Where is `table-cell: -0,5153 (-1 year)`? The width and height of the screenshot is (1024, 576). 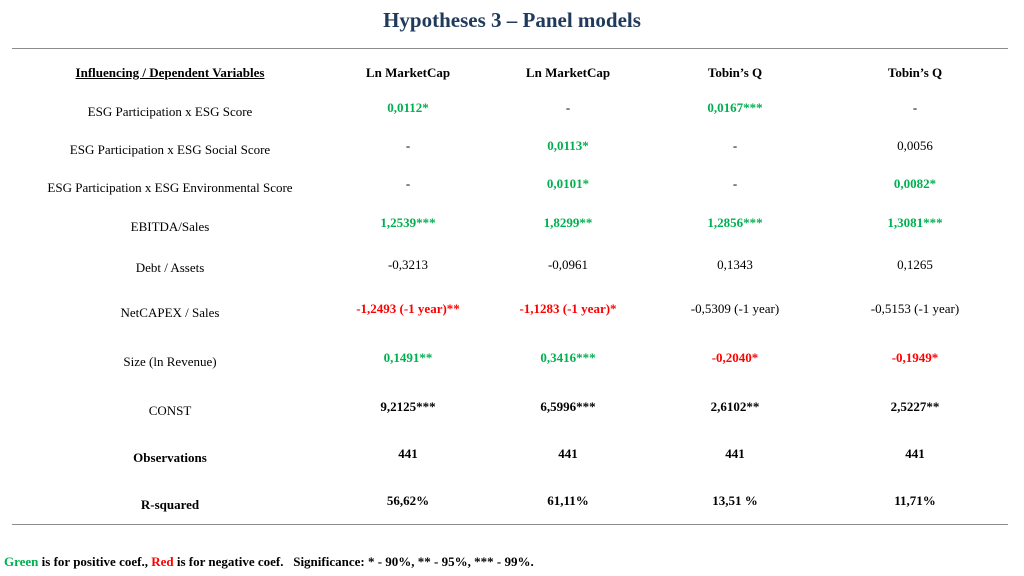
table-cell: -0,5153 (-1 year) is located at coordinates (915, 308).